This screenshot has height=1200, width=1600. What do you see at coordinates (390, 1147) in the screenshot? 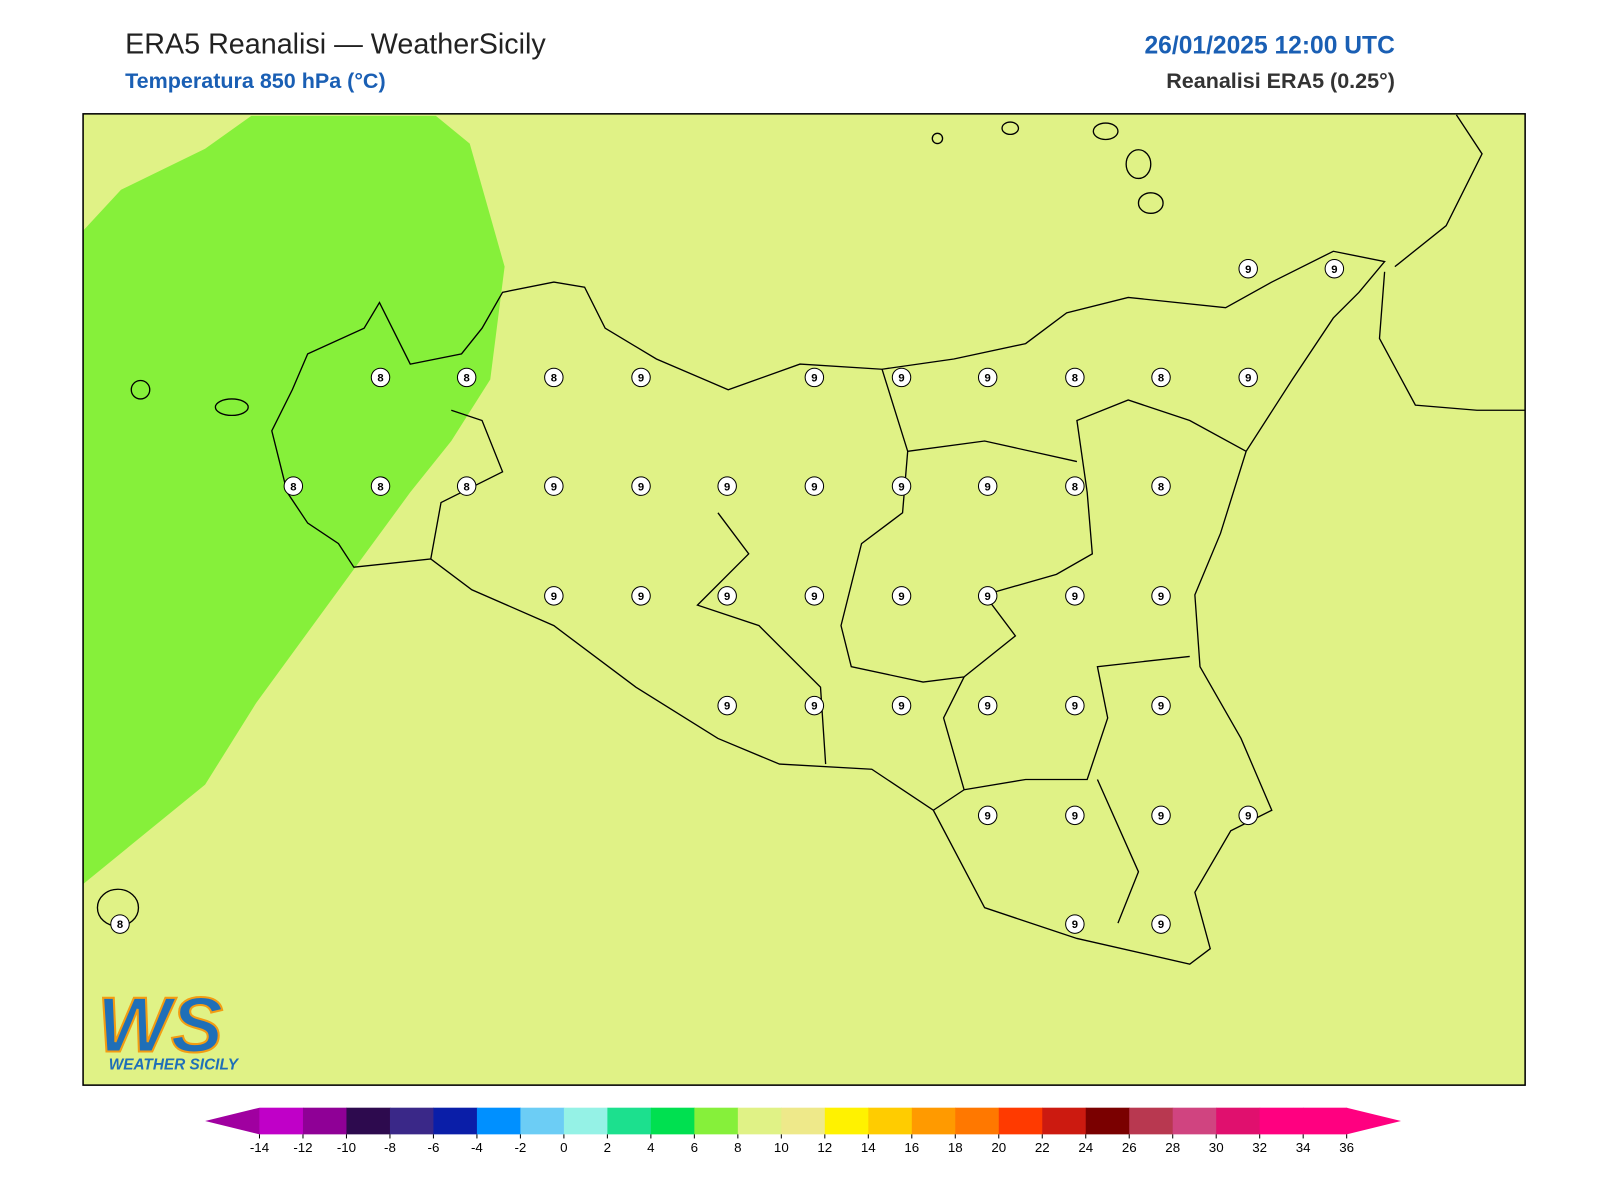
I see `colorbar-tick-label: -8` at bounding box center [390, 1147].